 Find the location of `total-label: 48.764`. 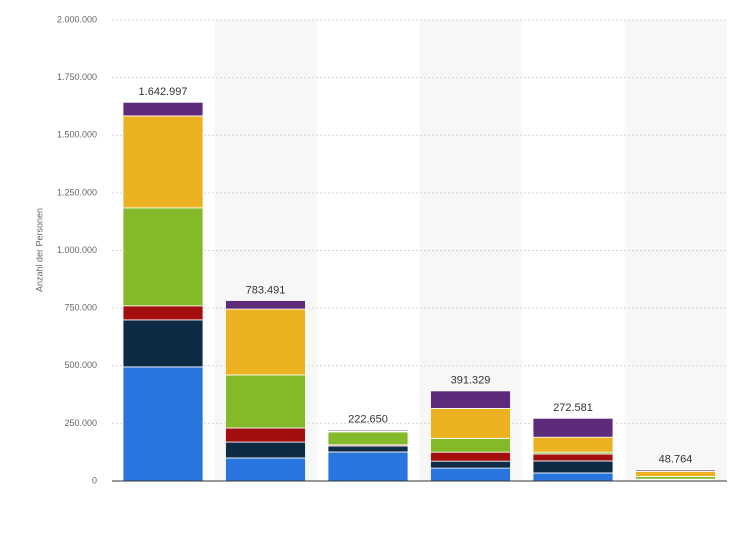

total-label: 48.764 is located at coordinates (676, 460).